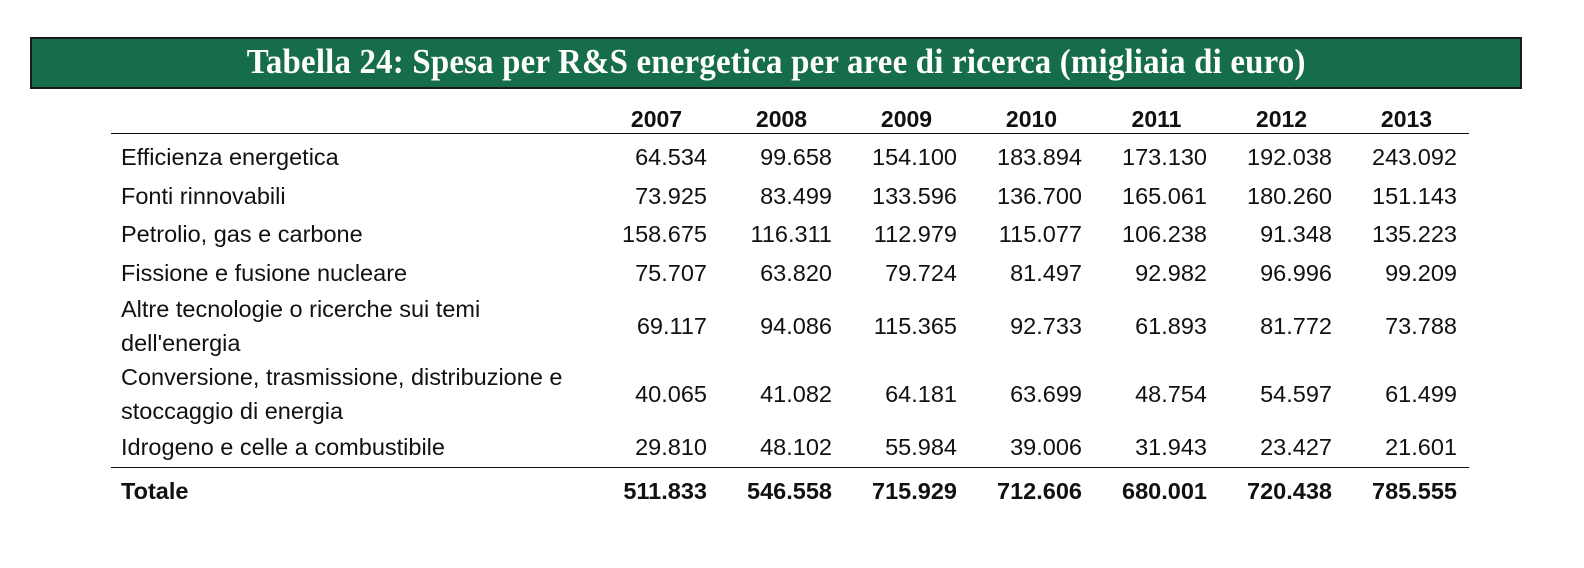  I want to click on cell-value: 29.810, so click(656, 448).